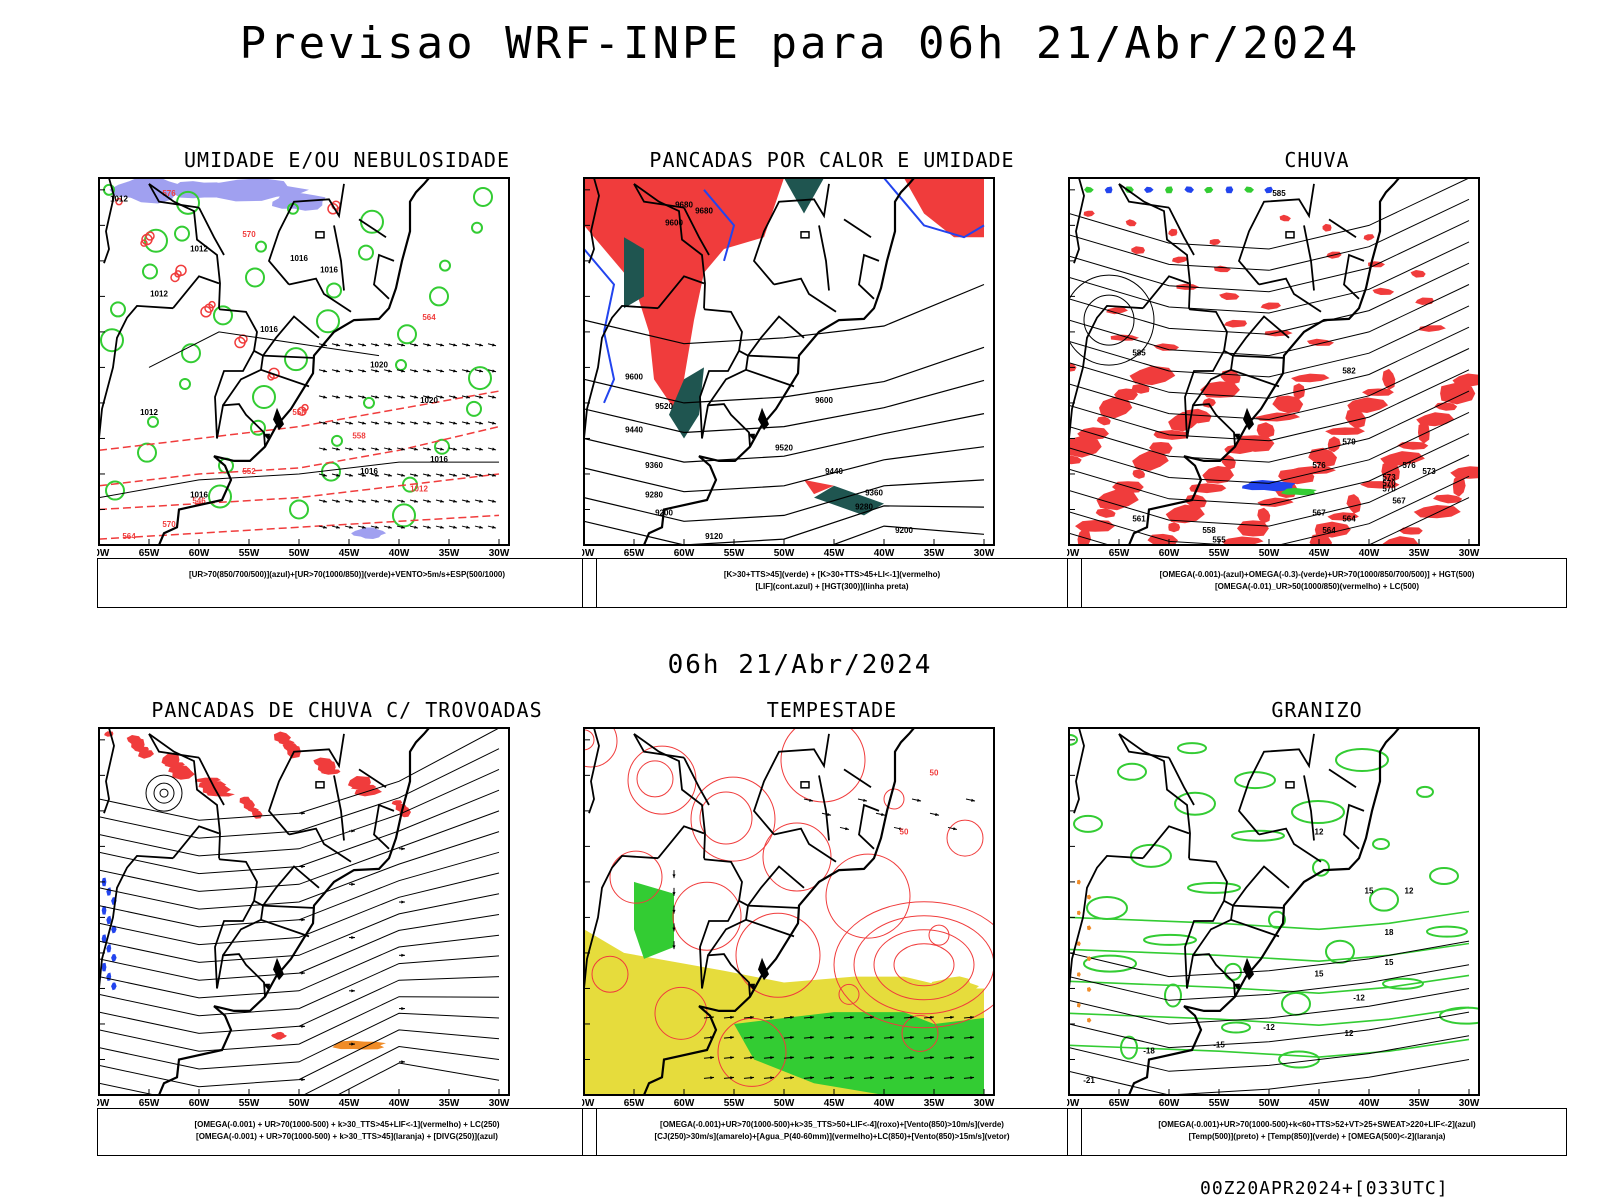  I want to click on thickness-contour, so click(150, 236).